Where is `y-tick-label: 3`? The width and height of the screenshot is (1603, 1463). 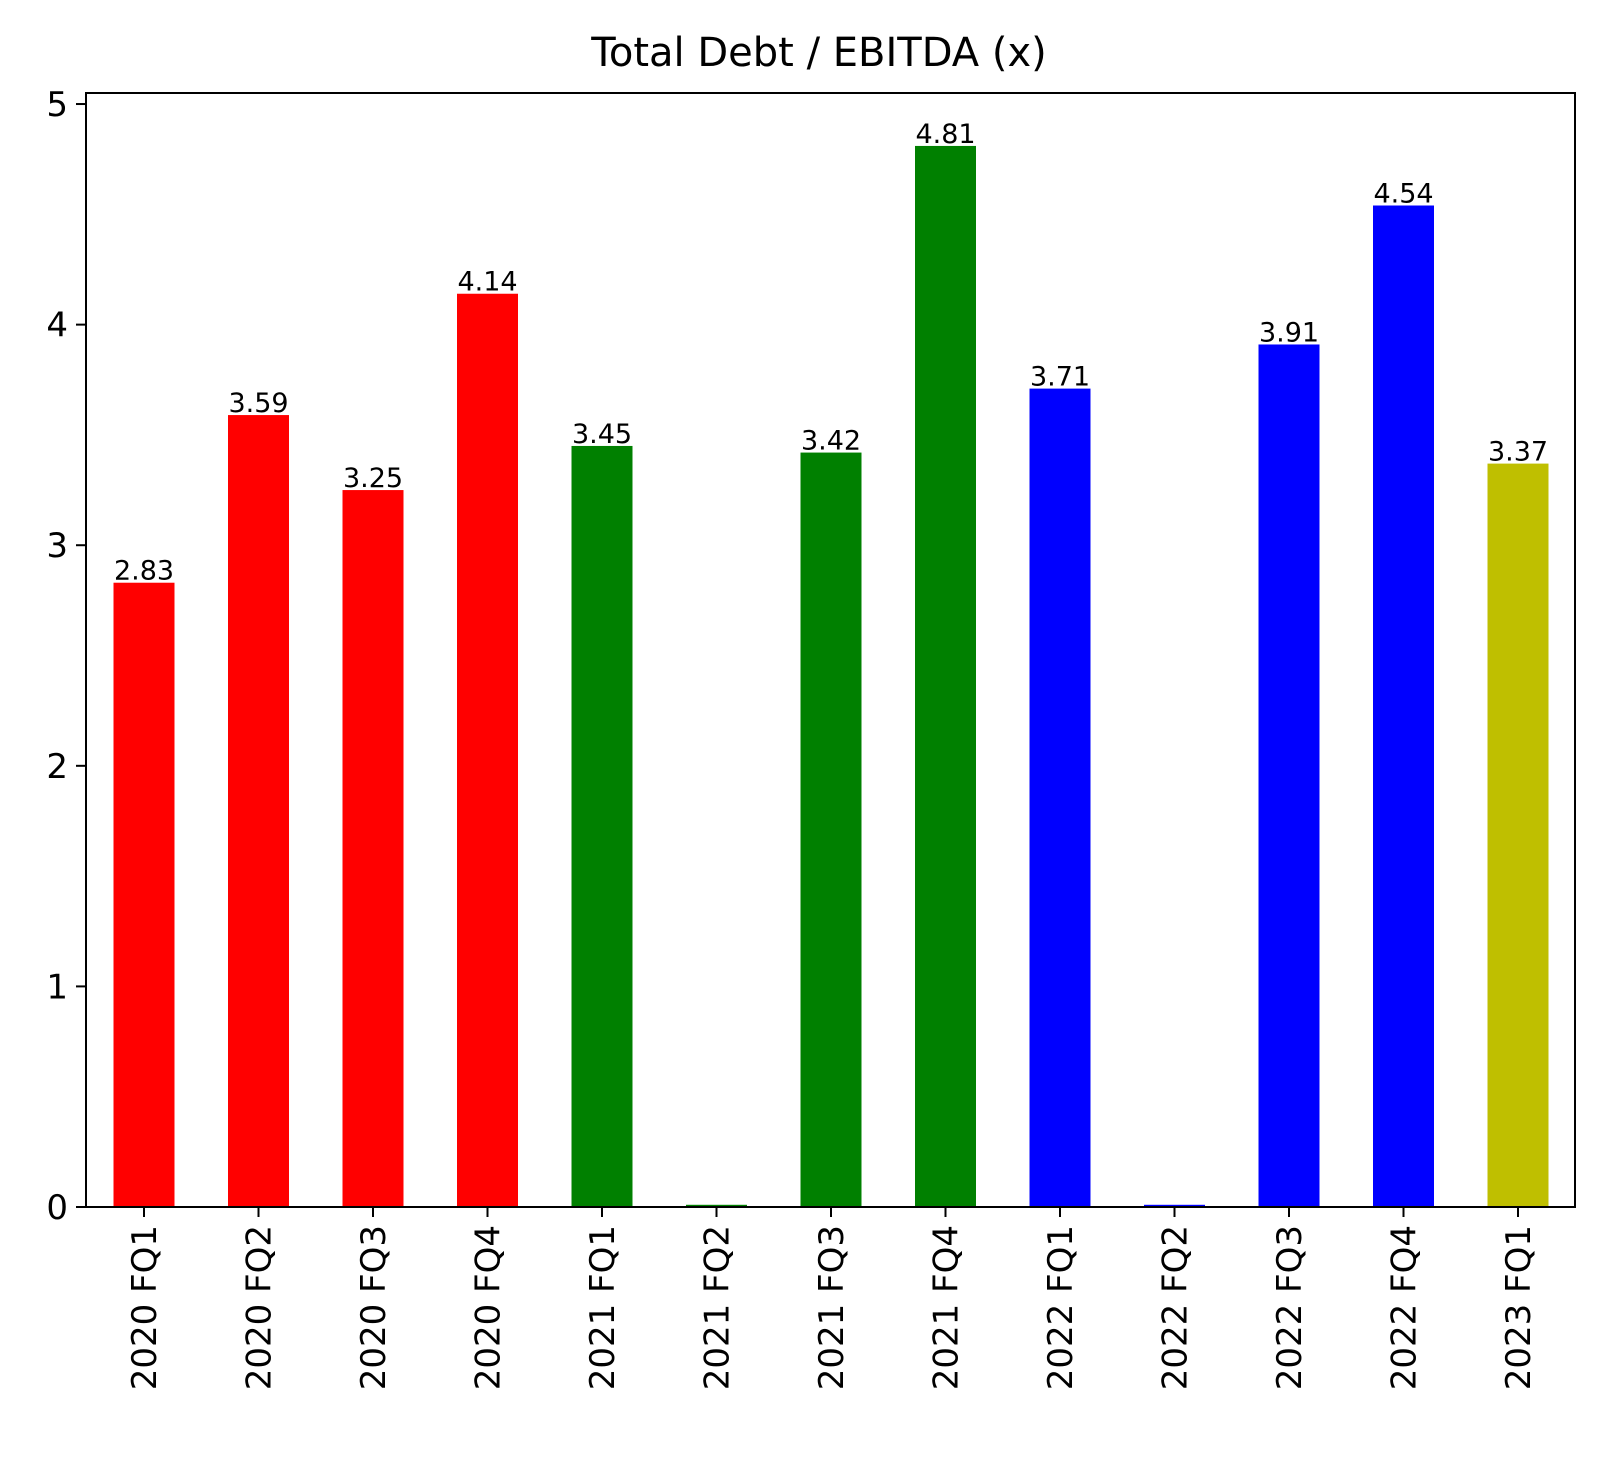 y-tick-label: 3 is located at coordinates (57, 546).